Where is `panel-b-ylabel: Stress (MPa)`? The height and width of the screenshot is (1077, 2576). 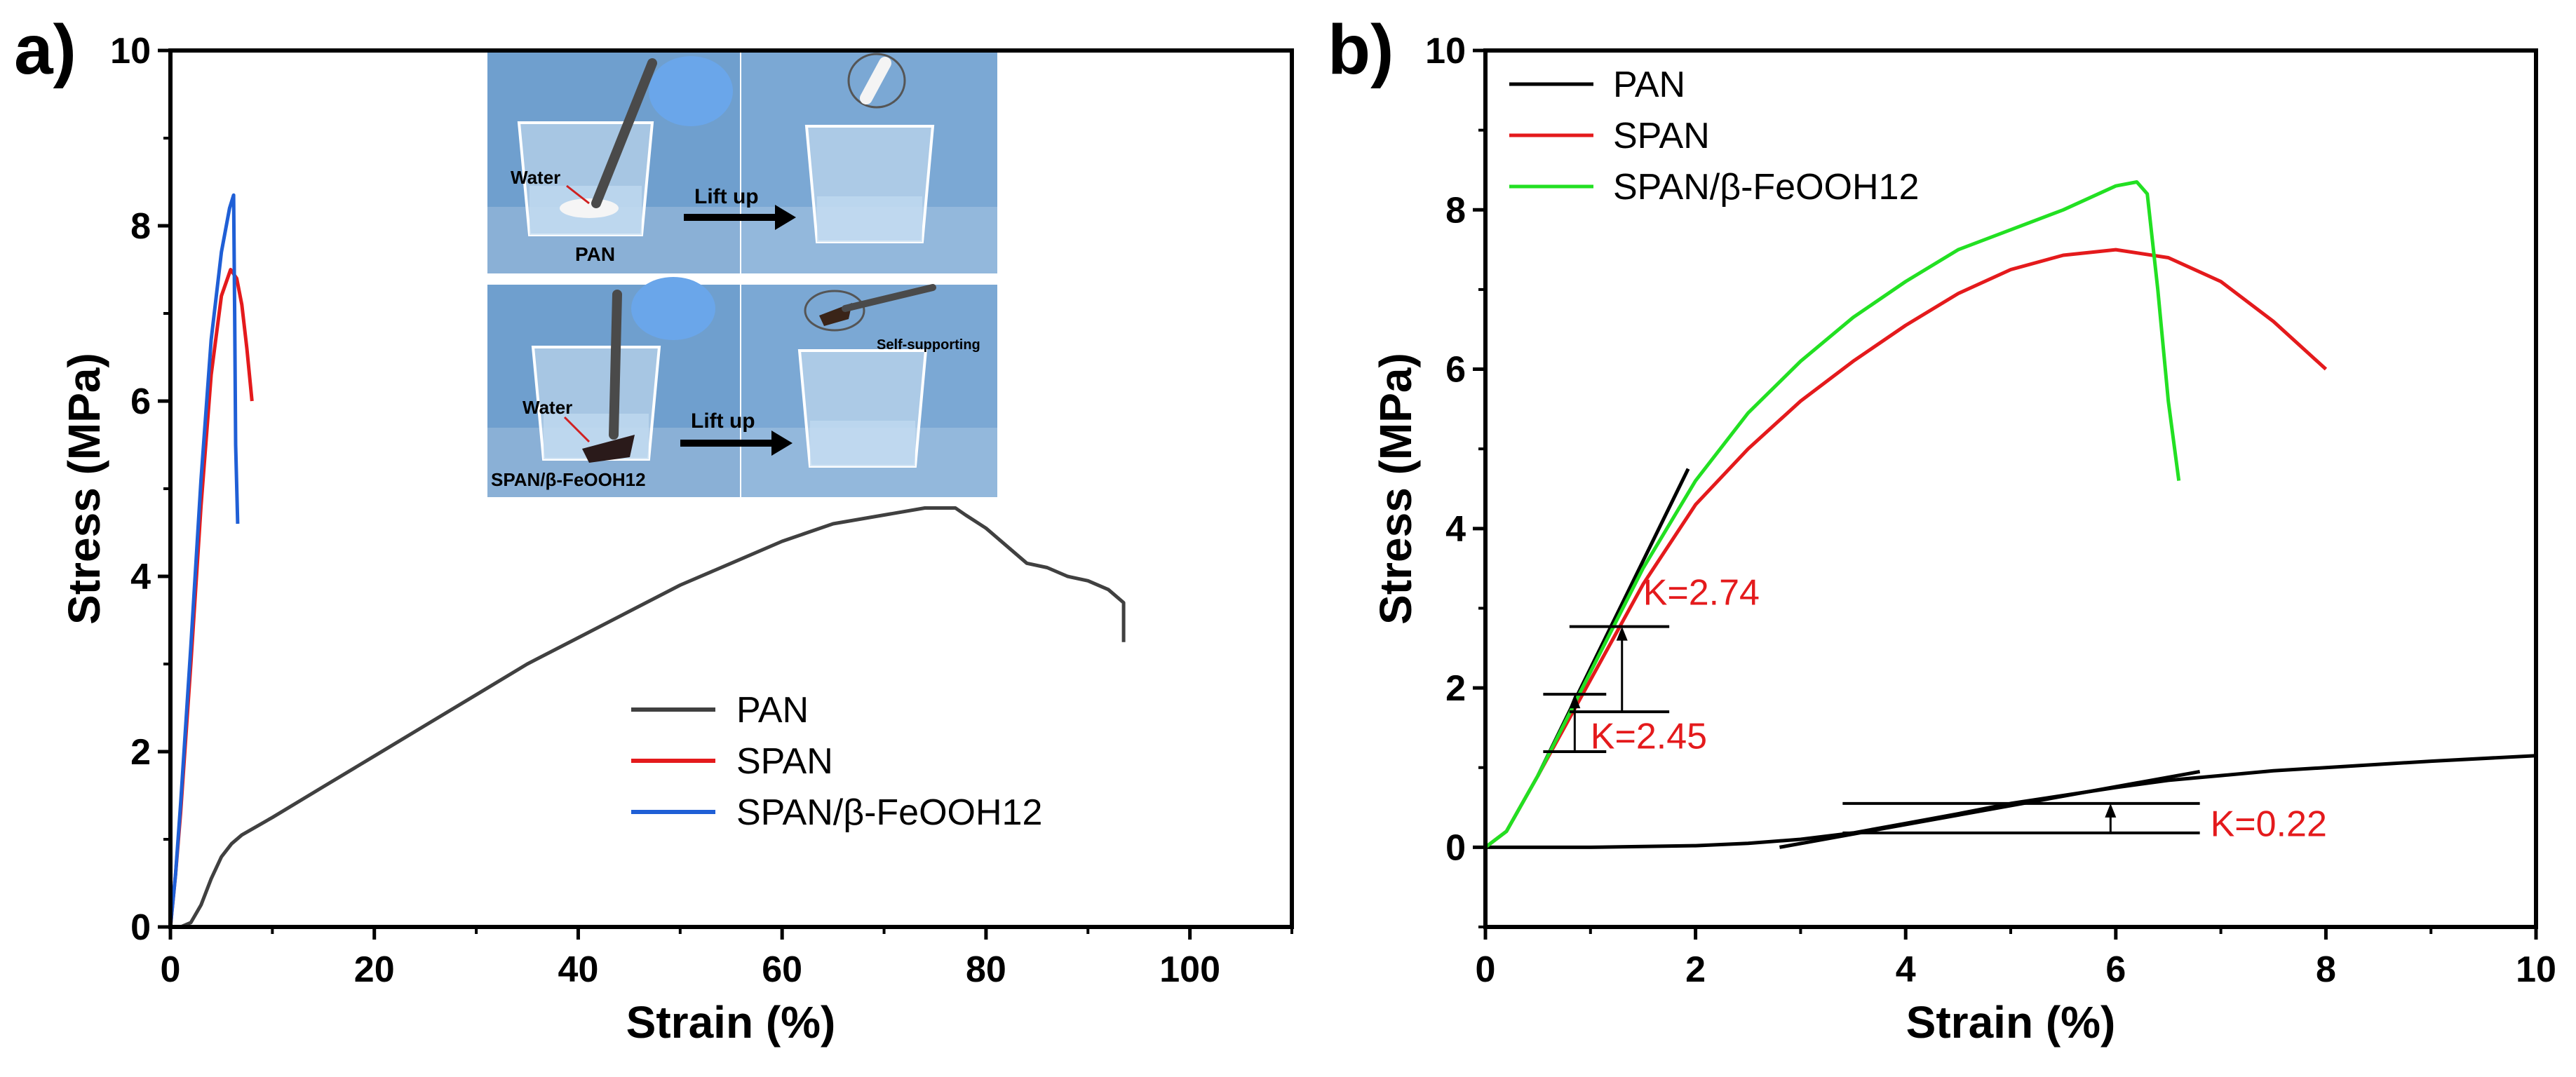
panel-b-ylabel: Stress (MPa) is located at coordinates (1395, 489).